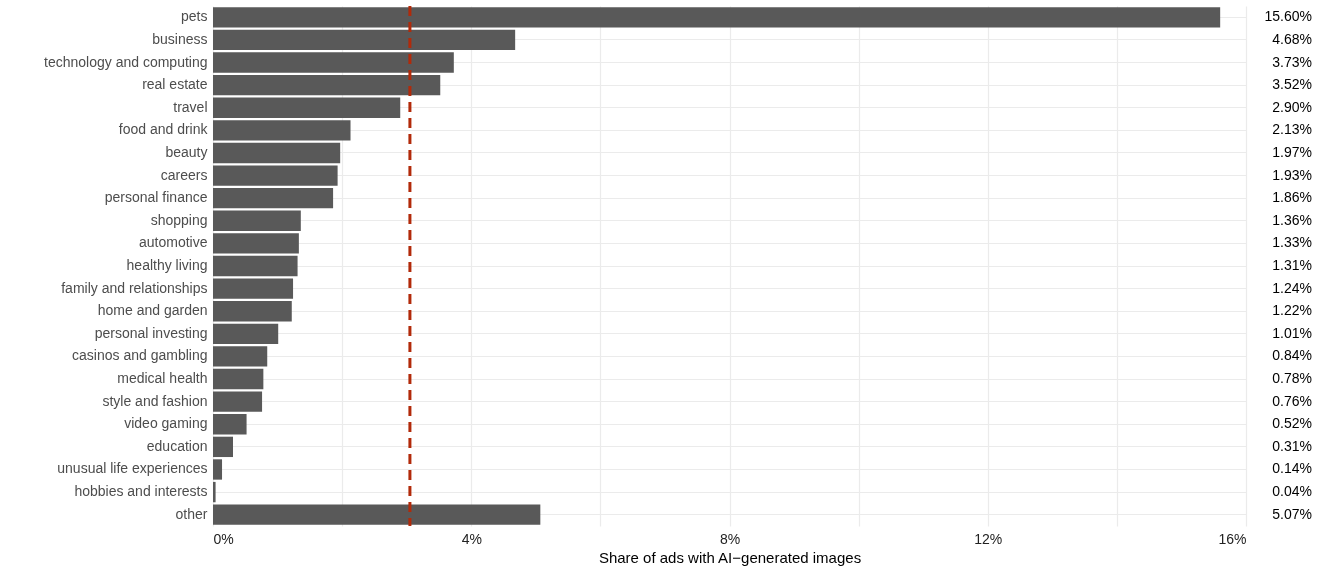  I want to click on x-tick-label: 12%, so click(988, 538).